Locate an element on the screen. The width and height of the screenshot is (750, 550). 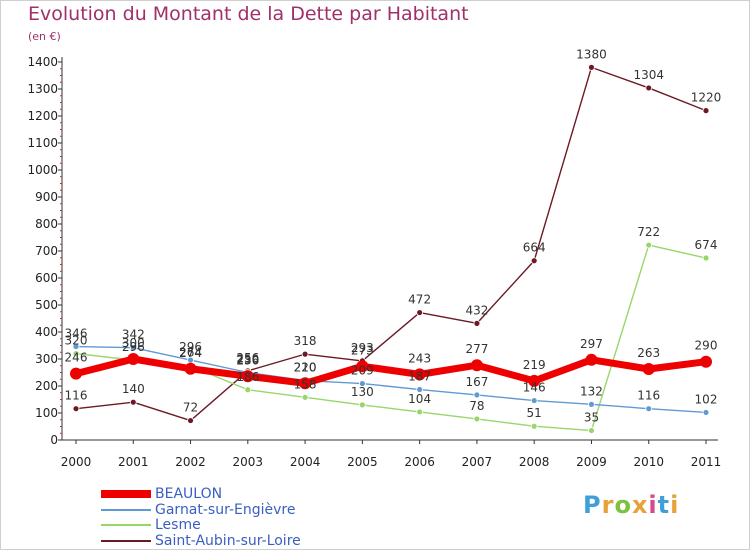
data-label-beaulon: 277 is located at coordinates (476, 349).